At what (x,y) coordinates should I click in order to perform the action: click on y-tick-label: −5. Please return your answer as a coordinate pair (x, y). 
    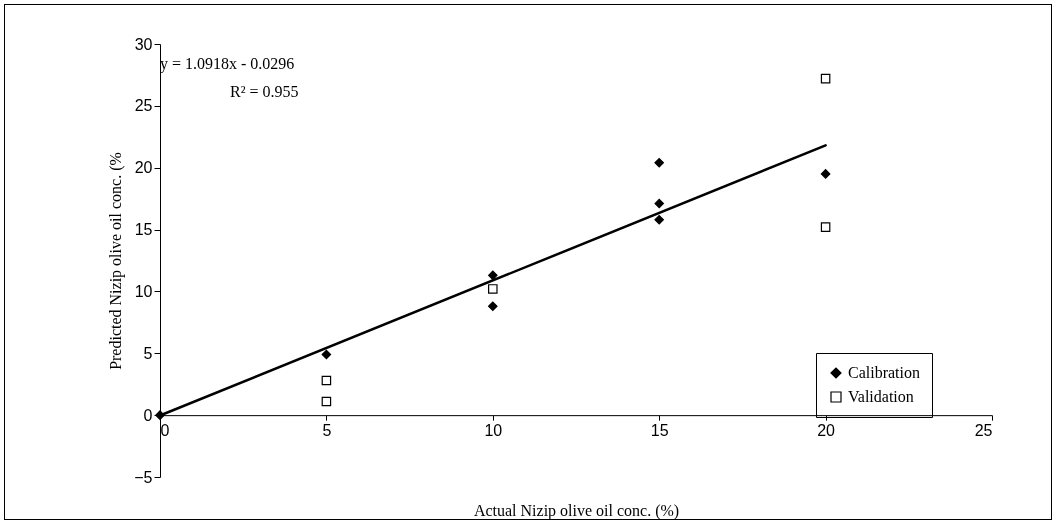
    Looking at the image, I should click on (143, 477).